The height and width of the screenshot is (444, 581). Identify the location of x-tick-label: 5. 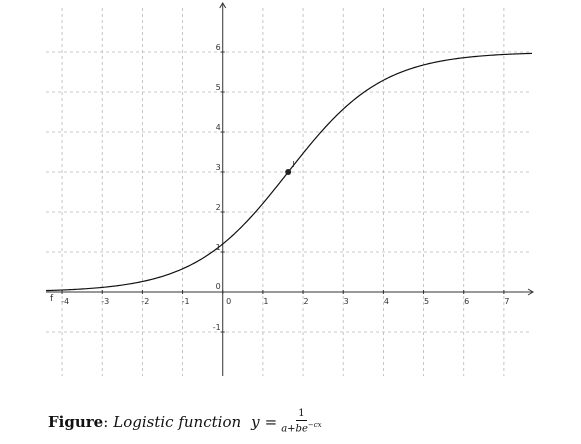
(426, 301).